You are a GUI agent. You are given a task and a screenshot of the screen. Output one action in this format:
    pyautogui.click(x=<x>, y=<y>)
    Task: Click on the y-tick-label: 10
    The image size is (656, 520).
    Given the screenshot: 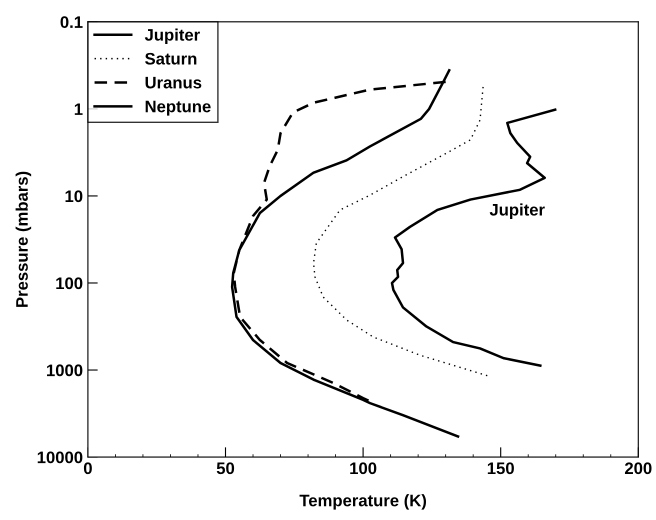 What is the action you would take?
    pyautogui.click(x=74, y=196)
    